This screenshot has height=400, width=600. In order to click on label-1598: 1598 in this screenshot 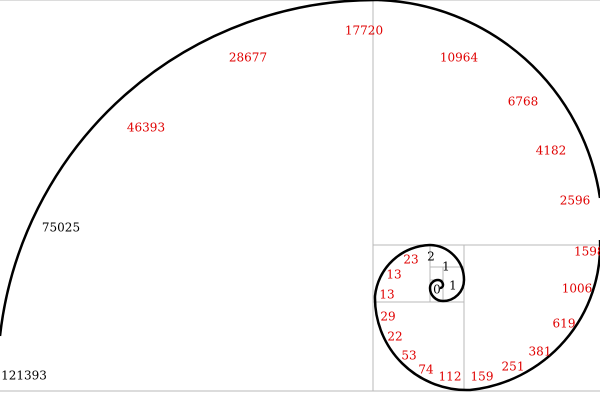, I will do `click(587, 252)`.